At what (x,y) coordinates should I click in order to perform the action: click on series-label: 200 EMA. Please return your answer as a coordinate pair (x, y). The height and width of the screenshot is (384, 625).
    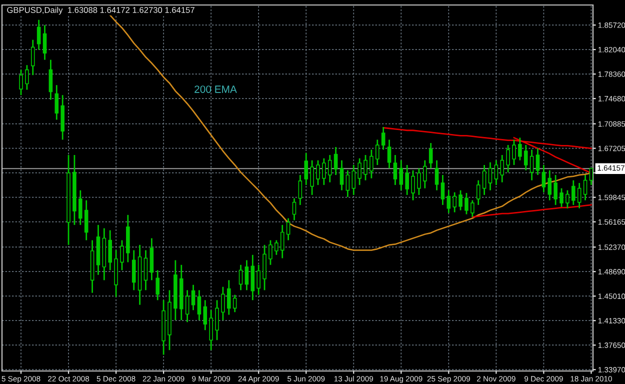
    Looking at the image, I should click on (215, 89).